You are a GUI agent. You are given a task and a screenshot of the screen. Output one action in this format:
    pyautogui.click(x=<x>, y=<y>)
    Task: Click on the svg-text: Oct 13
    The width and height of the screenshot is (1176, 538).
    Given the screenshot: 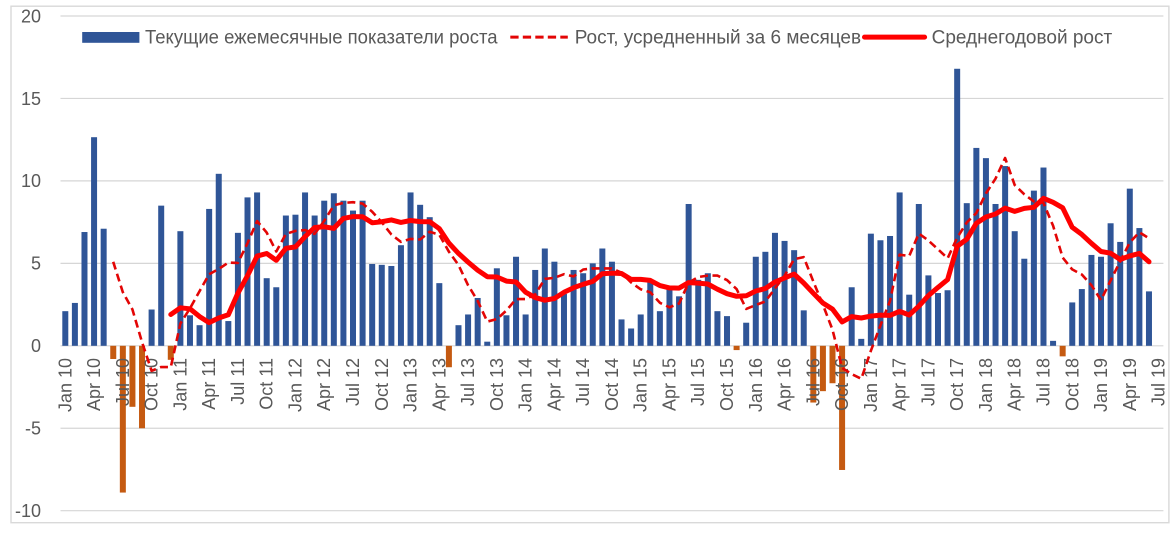 What is the action you would take?
    pyautogui.click(x=497, y=384)
    